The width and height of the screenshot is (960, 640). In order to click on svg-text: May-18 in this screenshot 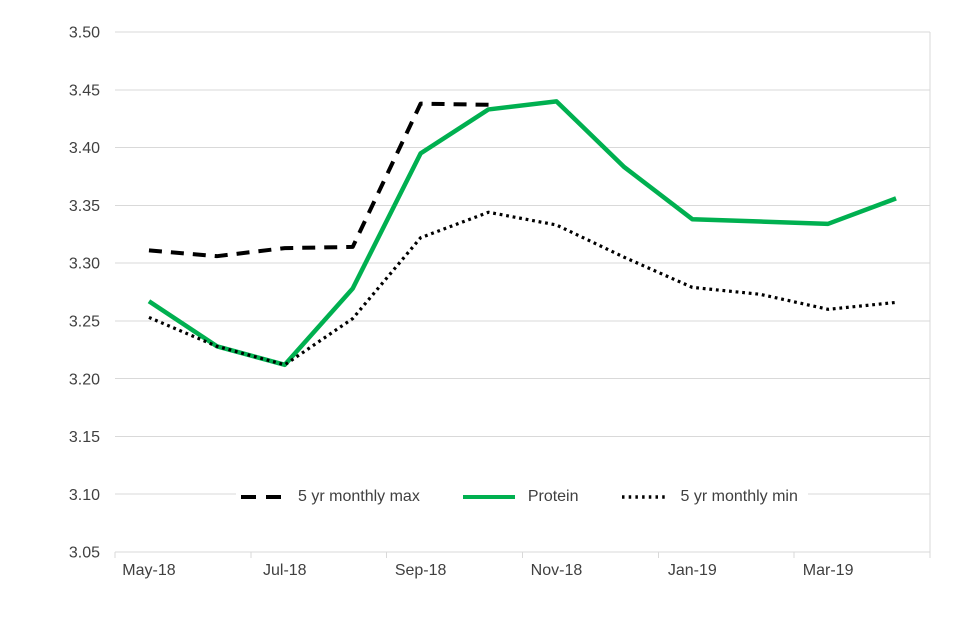, I will do `click(148, 570)`.